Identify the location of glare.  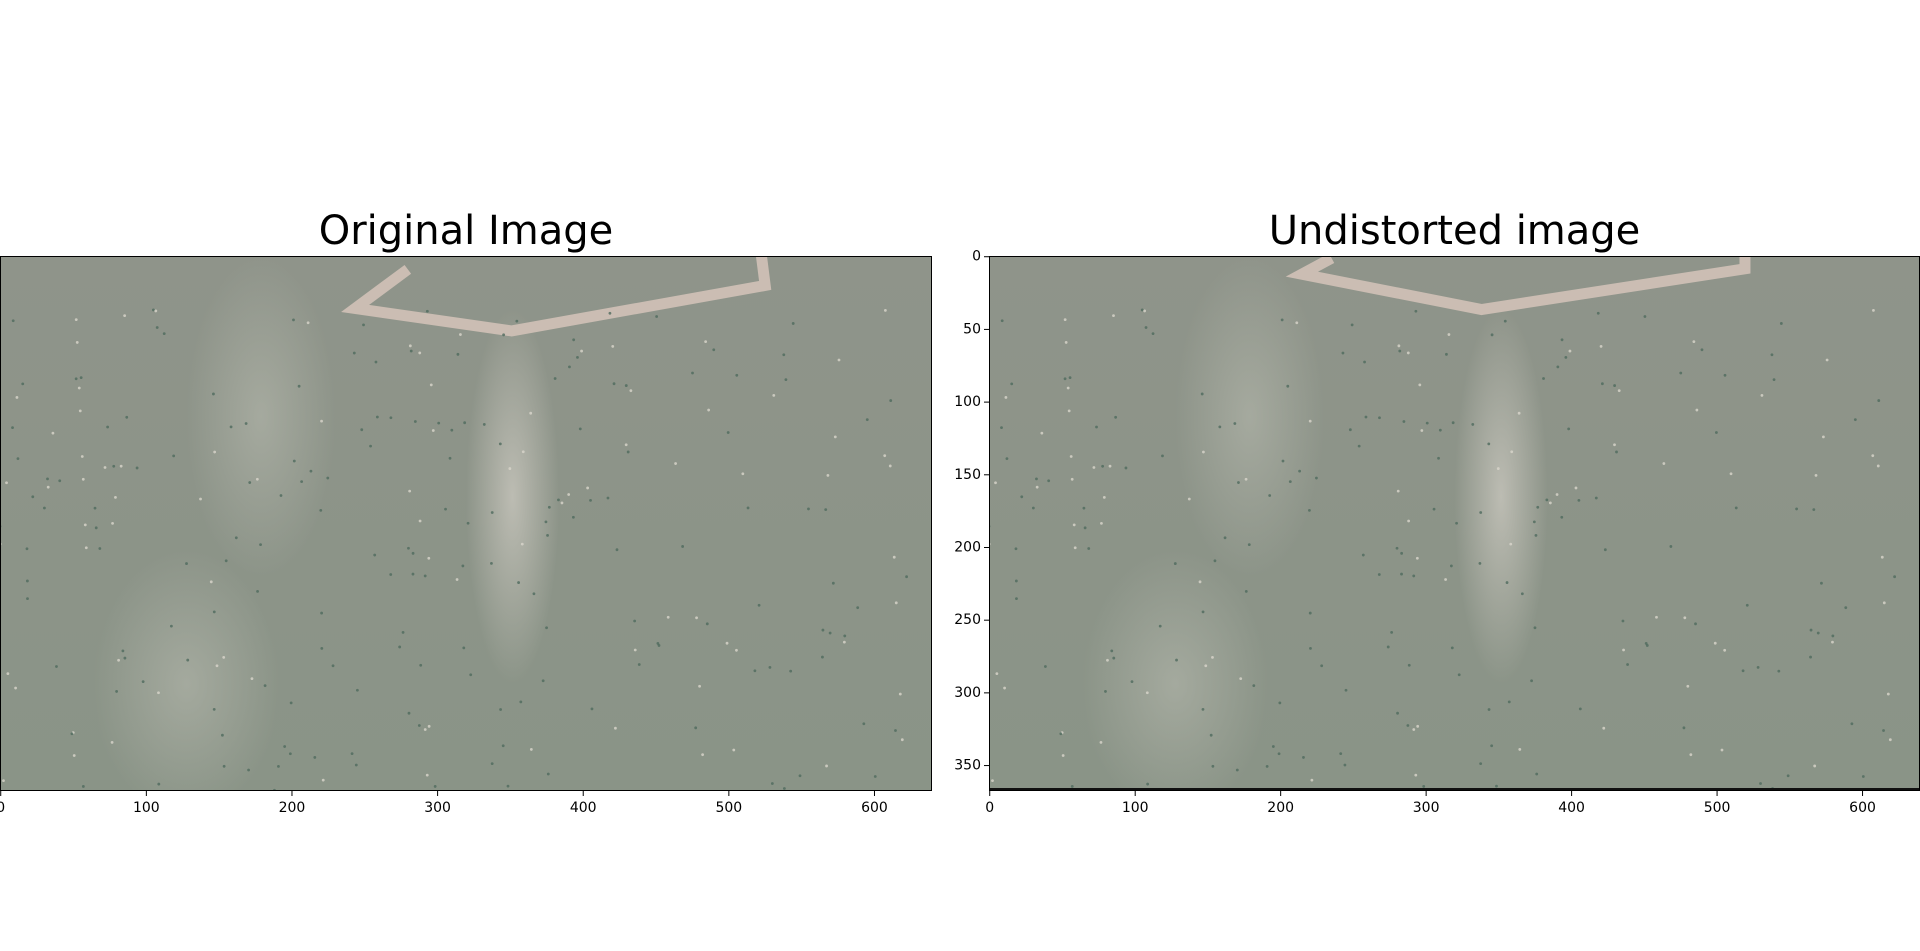
(512, 496).